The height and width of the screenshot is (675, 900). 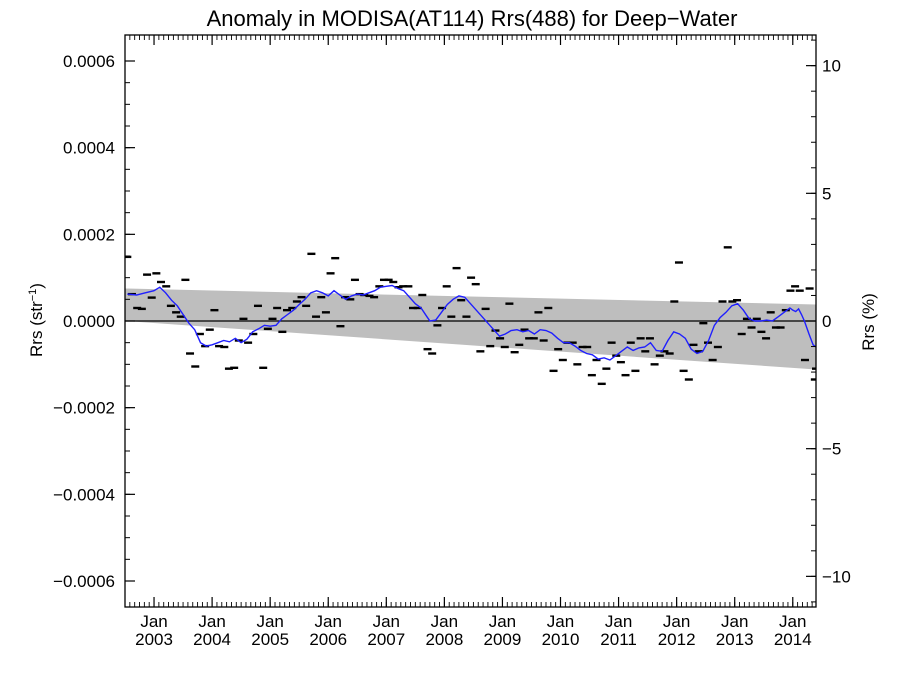 I want to click on x-tick-label-year: 2010, so click(x=561, y=639).